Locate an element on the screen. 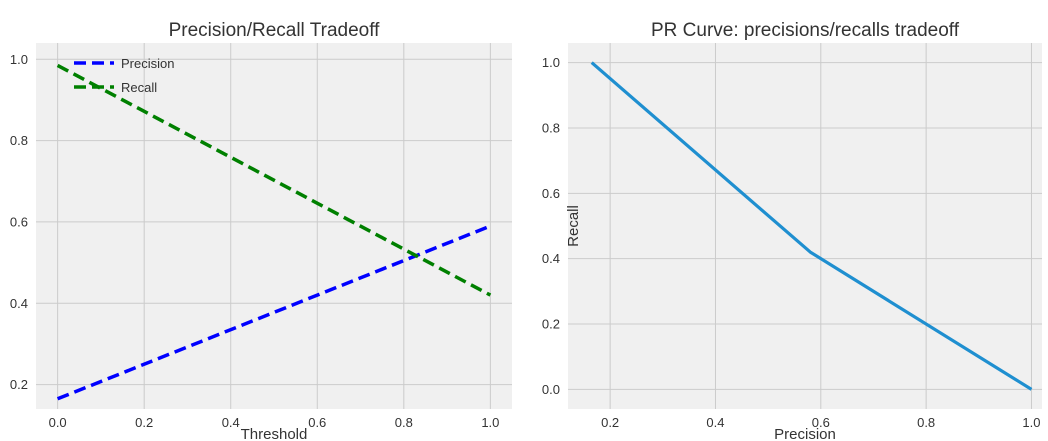 The image size is (1048, 441). legend-label: Precision is located at coordinates (147, 63).